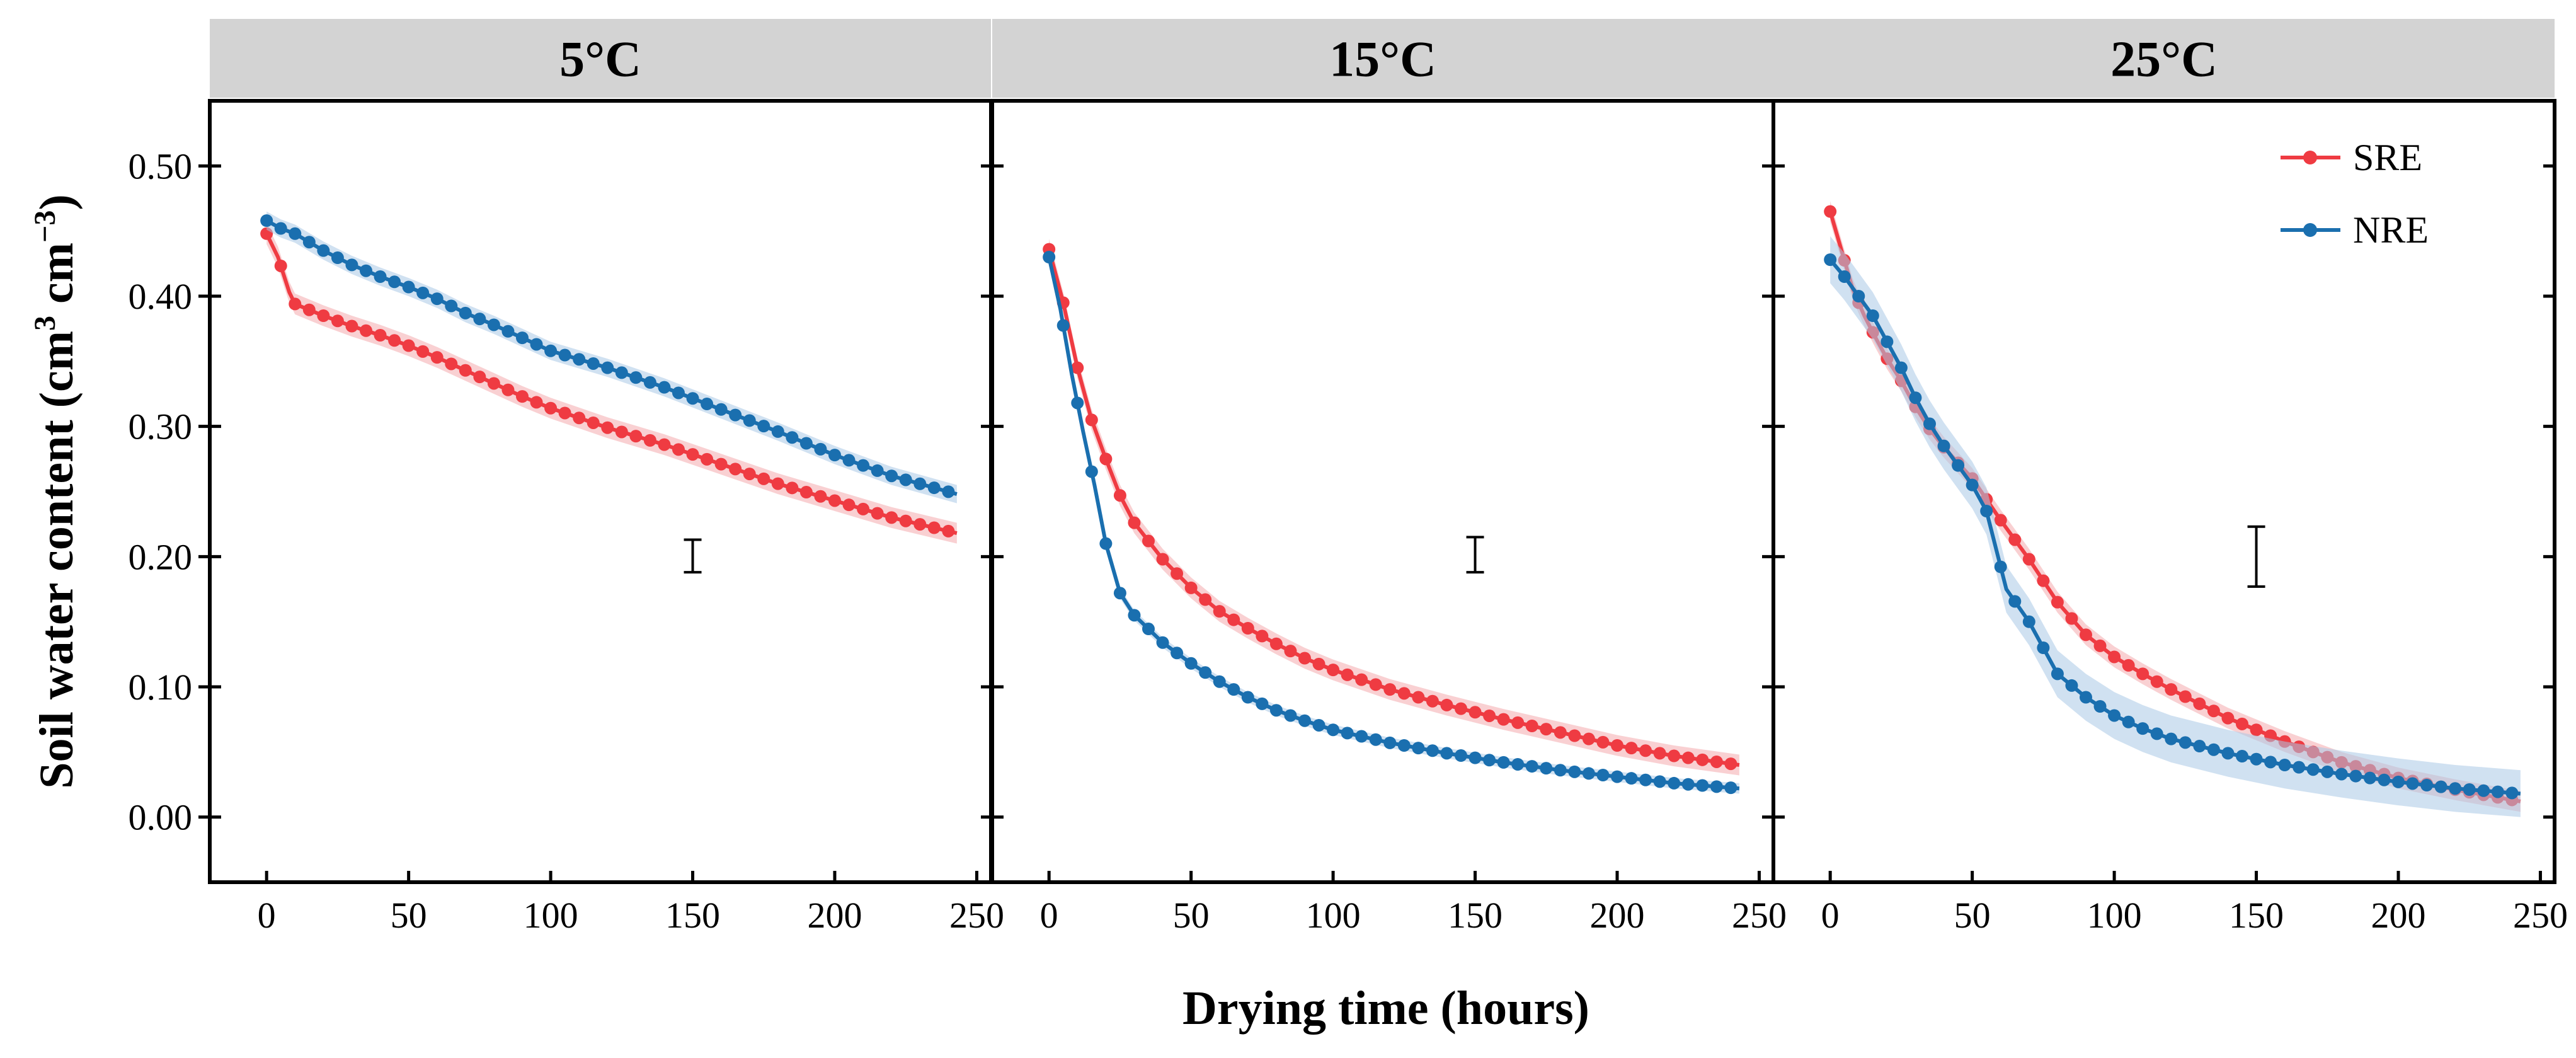 This screenshot has width=2576, height=1058. Describe the element at coordinates (2310, 157) in the screenshot. I see `legend-swatch-marker` at that location.